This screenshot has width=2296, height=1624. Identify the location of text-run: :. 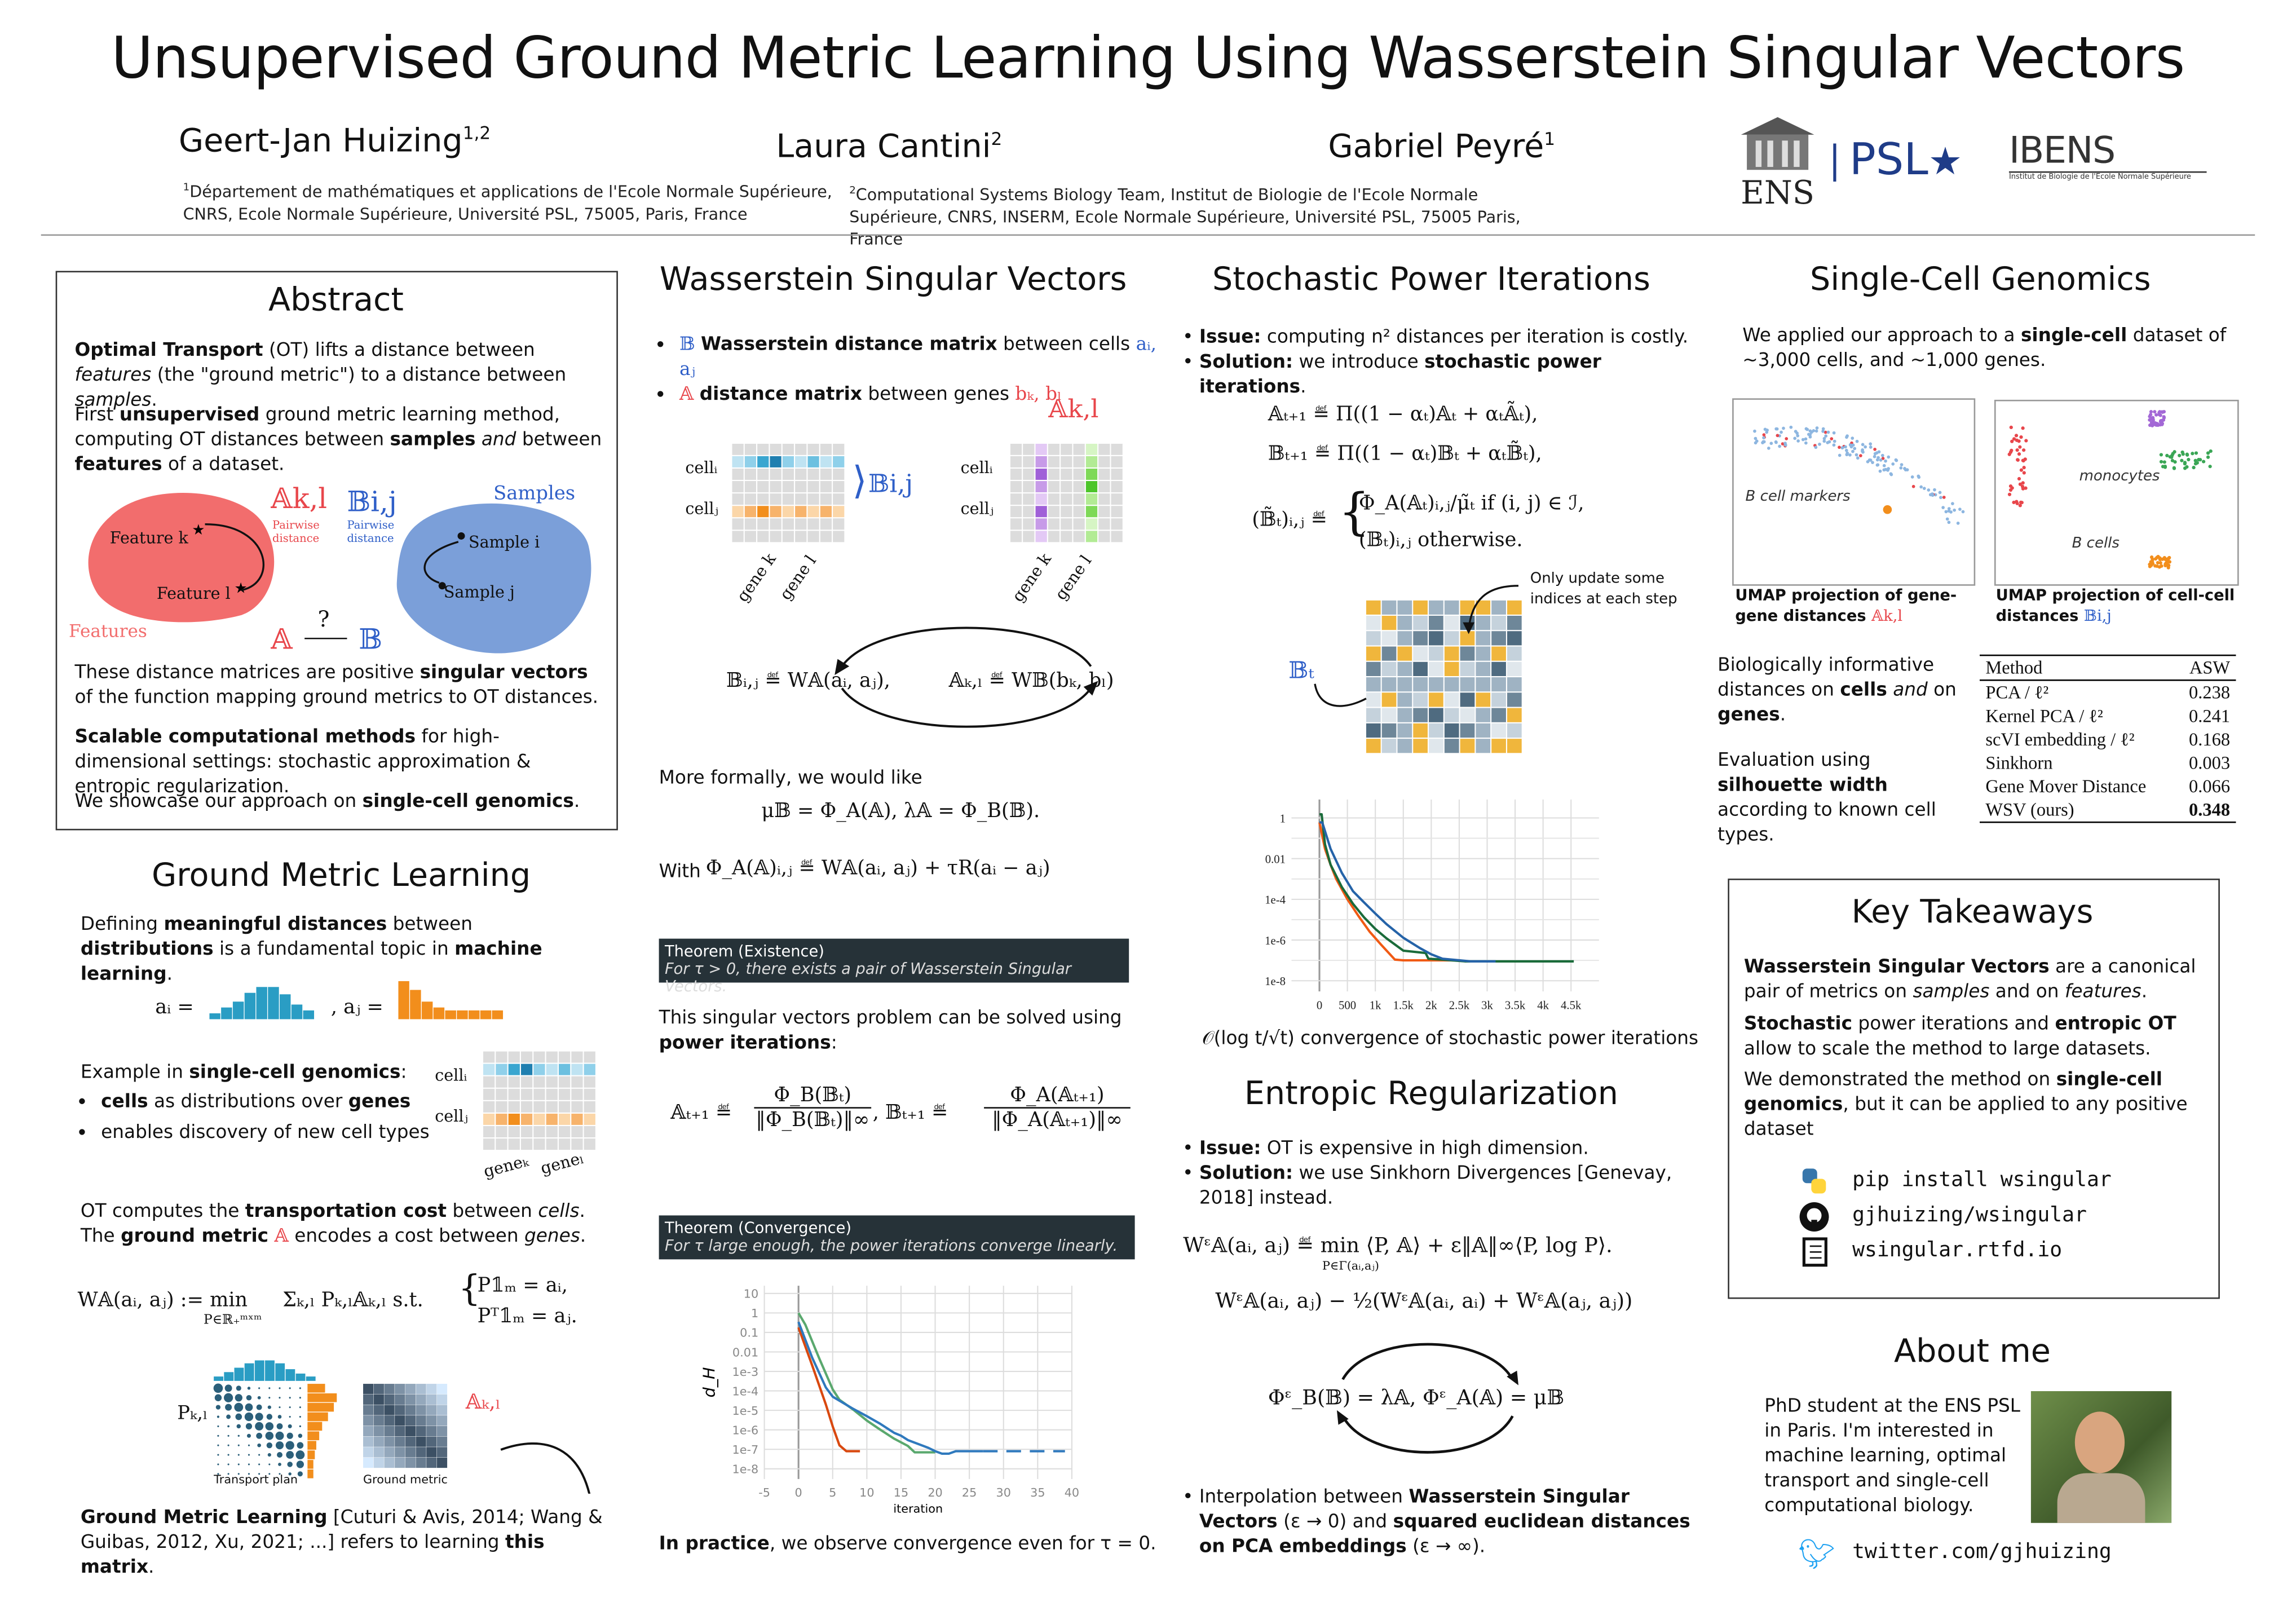
(834, 1042).